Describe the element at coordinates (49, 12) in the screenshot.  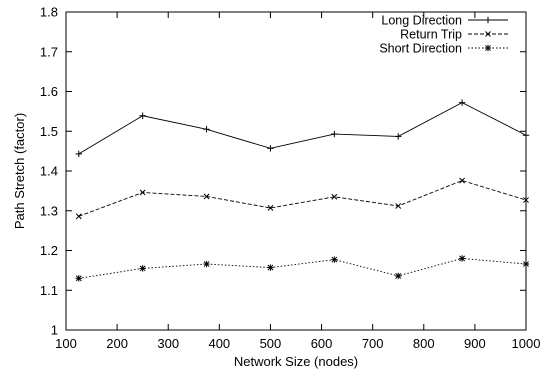
I see `y-tick-label: 1.8` at that location.